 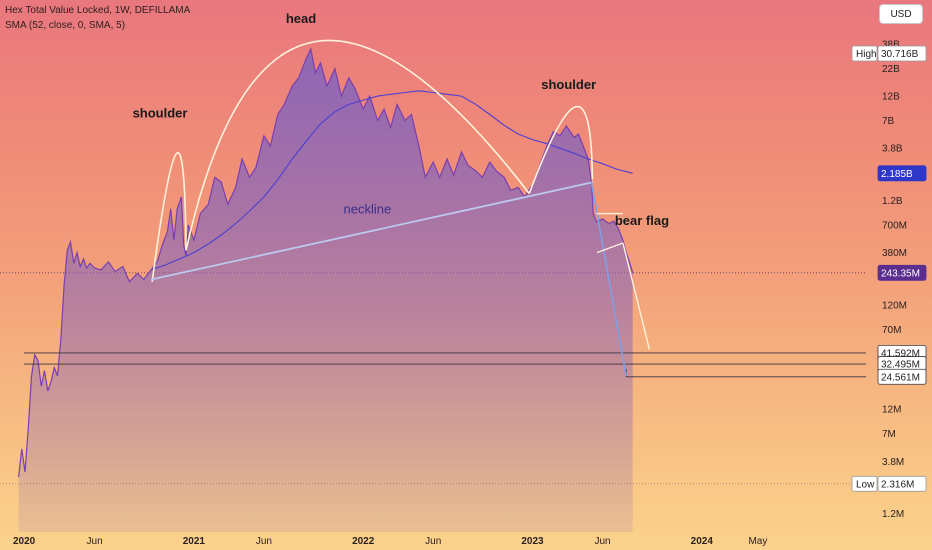 What do you see at coordinates (900, 353) in the screenshot?
I see `price-label-value-3: 41.592M` at bounding box center [900, 353].